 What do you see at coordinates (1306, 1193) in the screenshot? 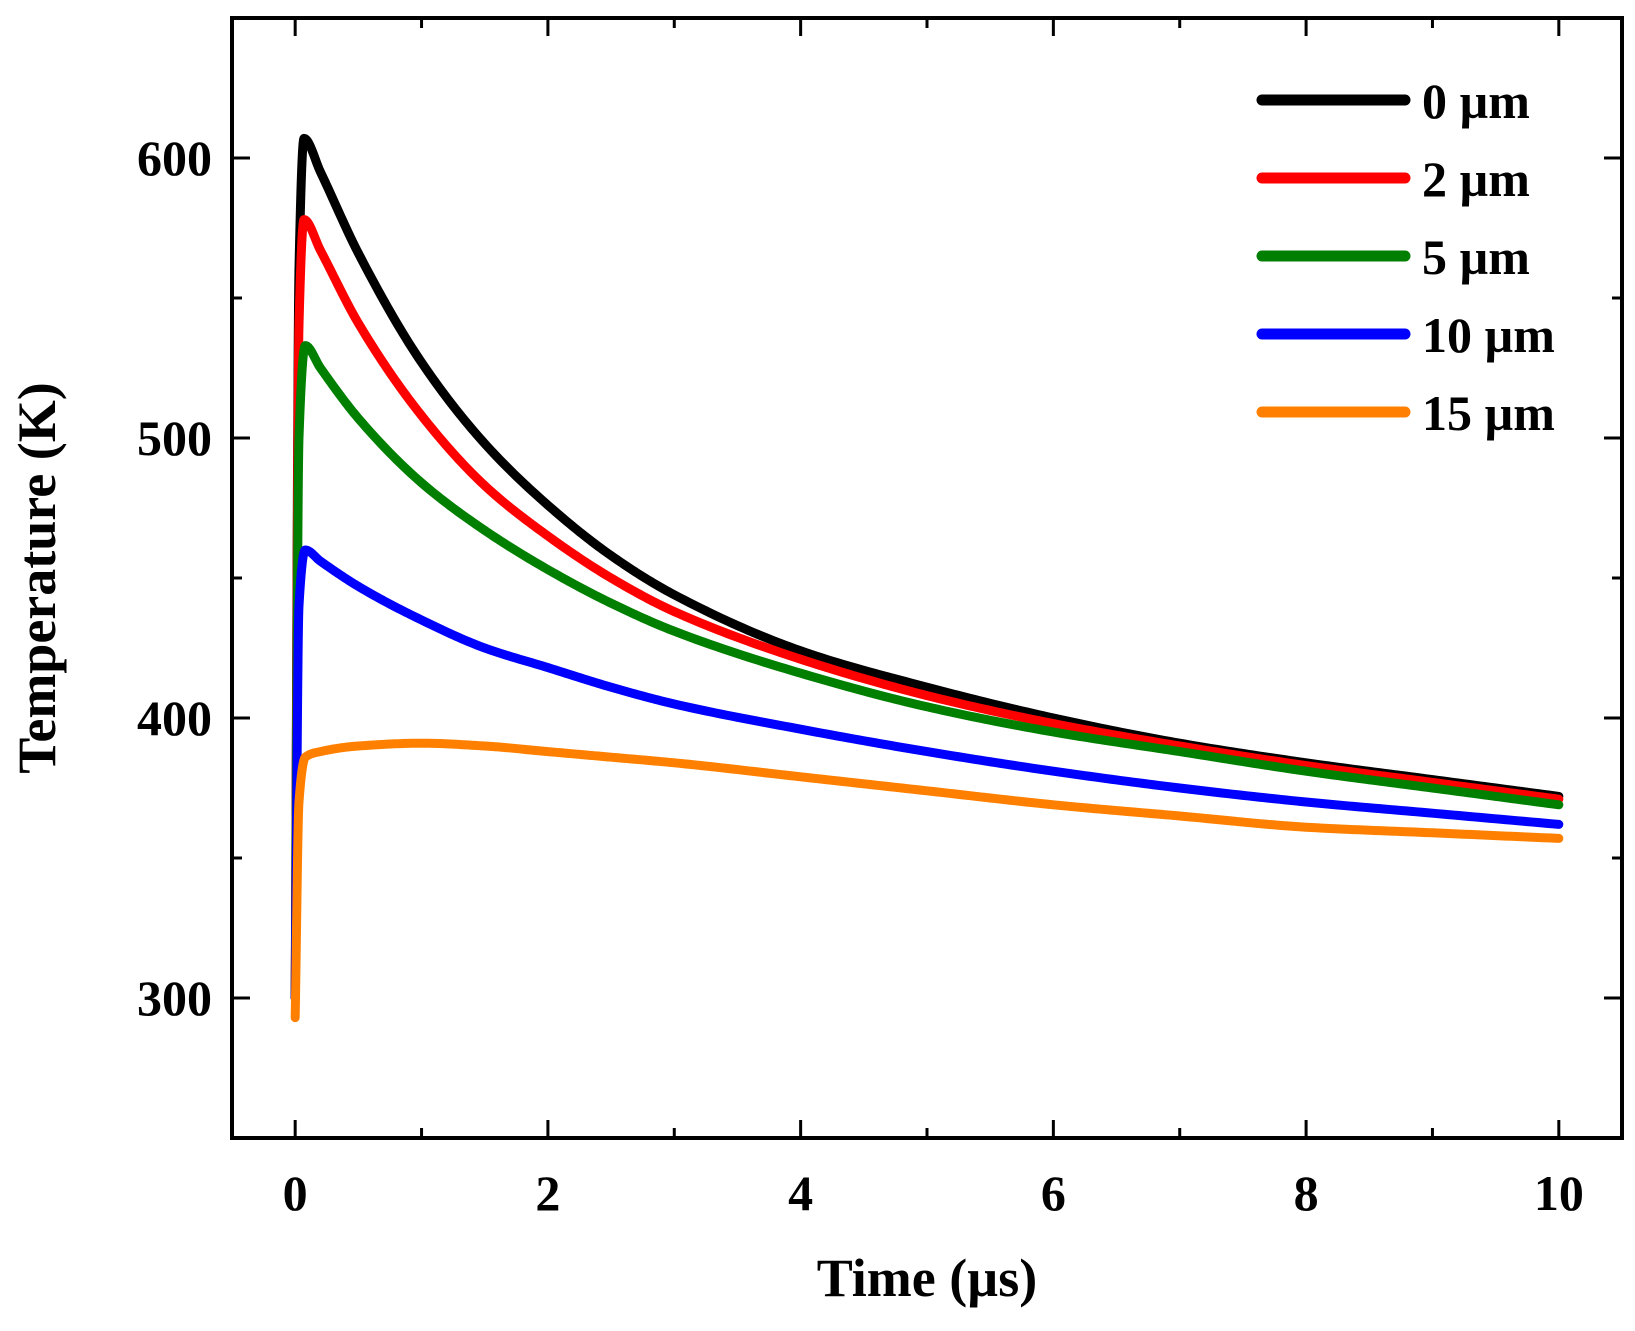
I see `x-tick-label: 8` at bounding box center [1306, 1193].